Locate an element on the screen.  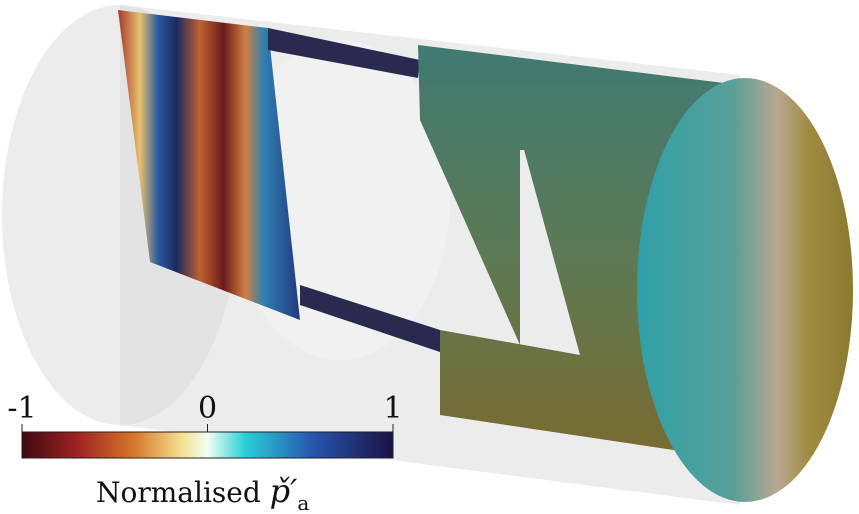
tick-label: 1 is located at coordinates (392, 408).